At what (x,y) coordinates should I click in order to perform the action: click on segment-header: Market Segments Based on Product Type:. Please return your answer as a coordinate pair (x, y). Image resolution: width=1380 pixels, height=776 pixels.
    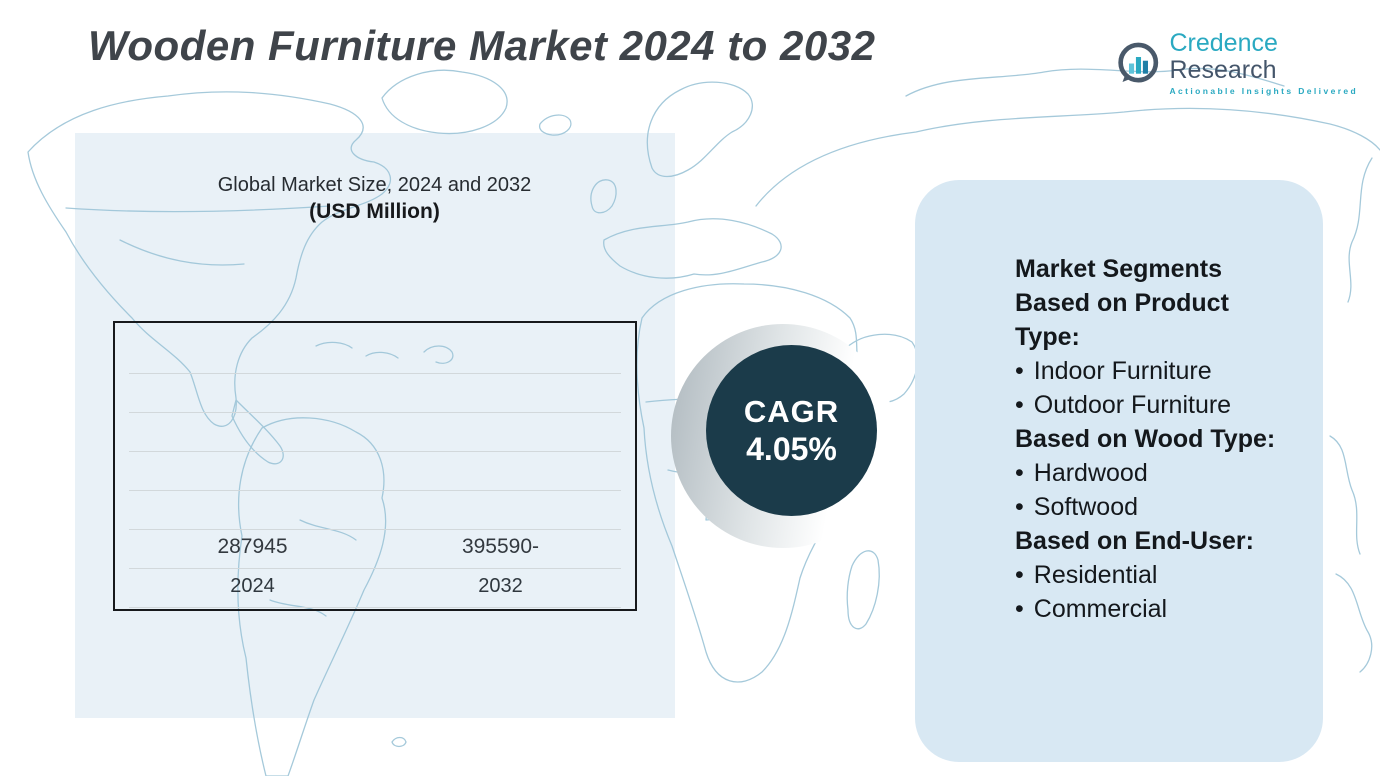
    Looking at the image, I should click on (1122, 303).